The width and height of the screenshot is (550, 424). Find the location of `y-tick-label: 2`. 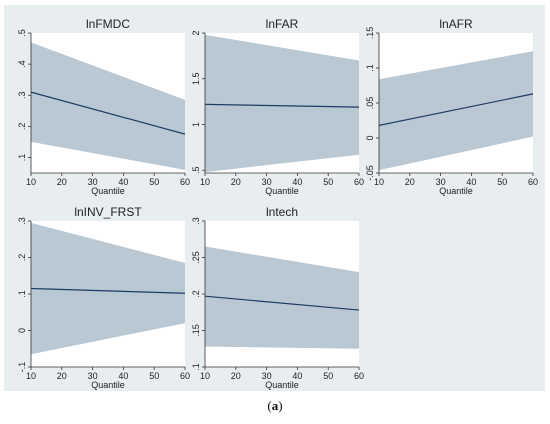

y-tick-label: 2 is located at coordinates (196, 32).